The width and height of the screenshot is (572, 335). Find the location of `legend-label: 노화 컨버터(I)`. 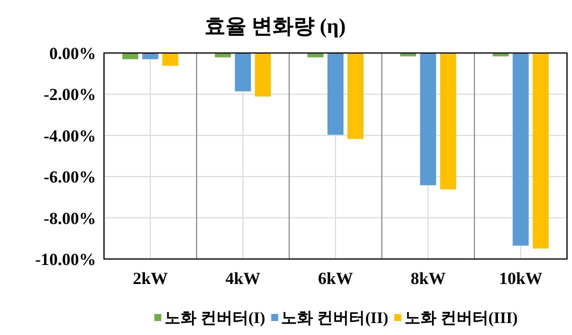

legend-label: 노화 컨버터(I) is located at coordinates (215, 318).